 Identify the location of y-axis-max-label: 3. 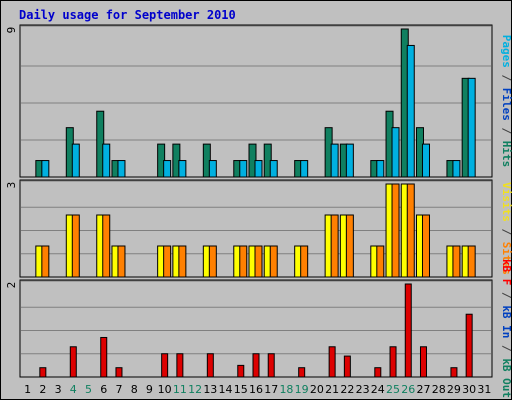
(11, 185).